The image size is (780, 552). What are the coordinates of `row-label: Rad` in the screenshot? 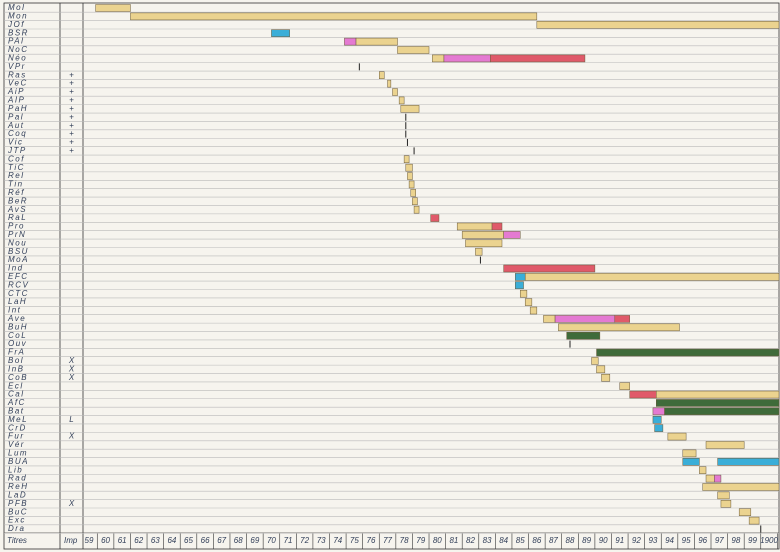 It's located at (17, 478).